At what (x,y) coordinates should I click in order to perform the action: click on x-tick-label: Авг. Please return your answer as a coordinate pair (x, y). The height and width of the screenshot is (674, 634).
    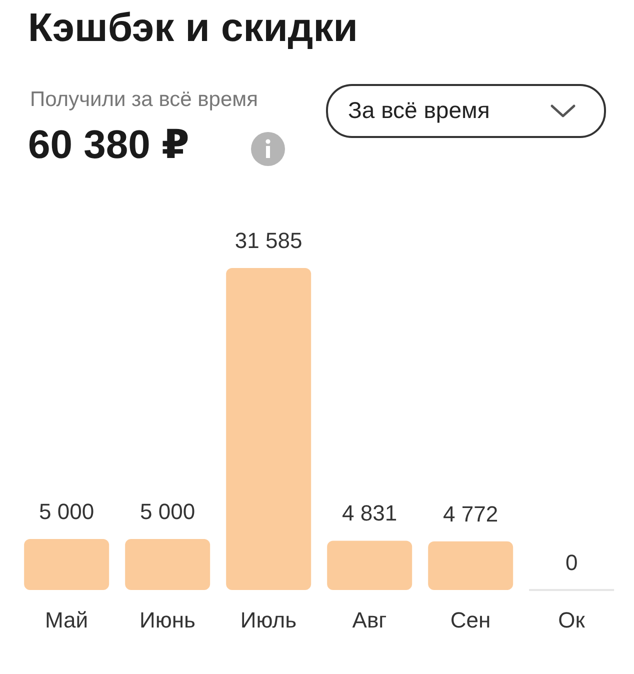
    Looking at the image, I should click on (369, 620).